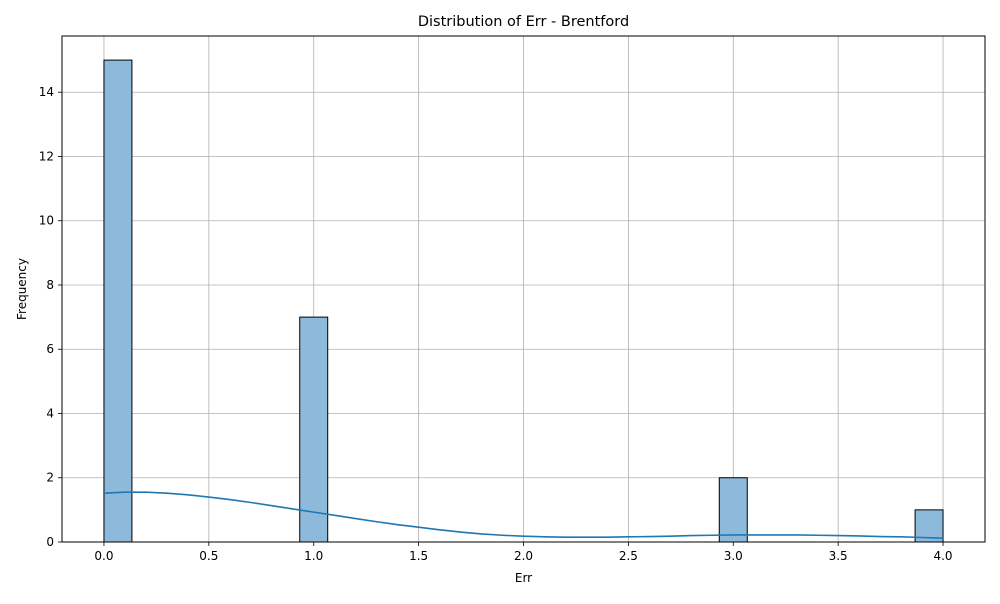 The width and height of the screenshot is (1000, 604). I want to click on y-tick-label: 0, so click(50, 542).